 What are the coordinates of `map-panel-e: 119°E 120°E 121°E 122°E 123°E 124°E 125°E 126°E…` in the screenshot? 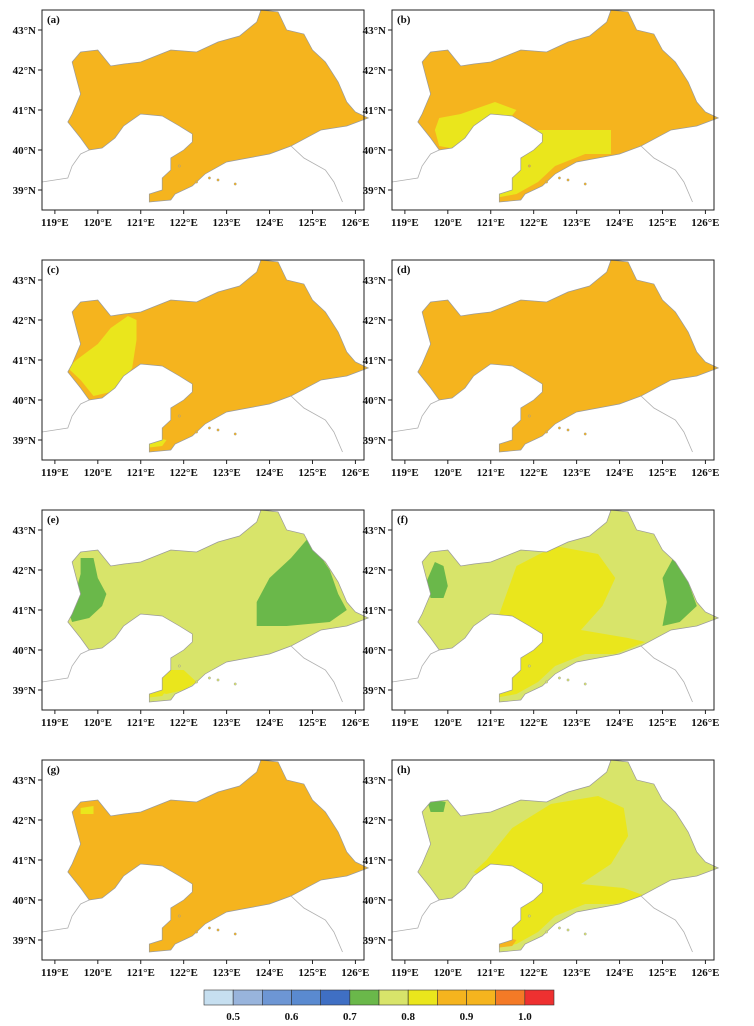 It's located at (191, 619).